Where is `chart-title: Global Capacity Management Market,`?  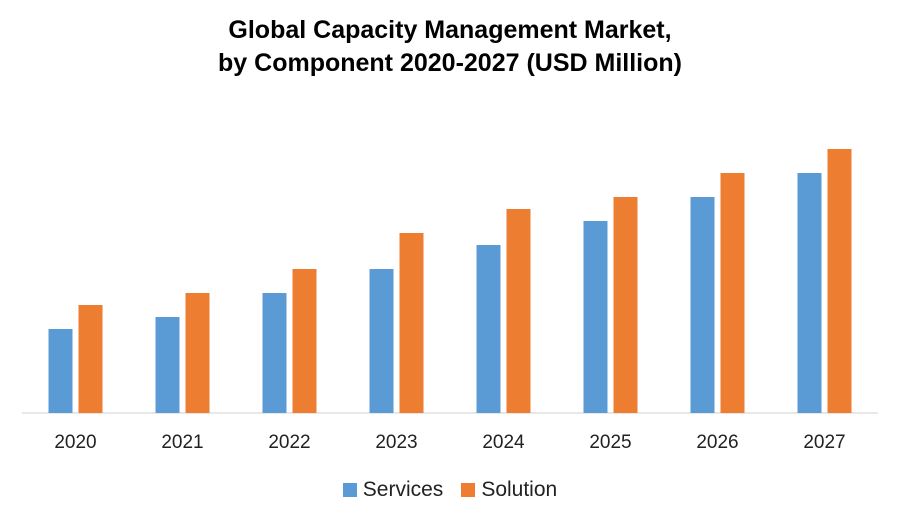
chart-title: Global Capacity Management Market, is located at coordinates (450, 30).